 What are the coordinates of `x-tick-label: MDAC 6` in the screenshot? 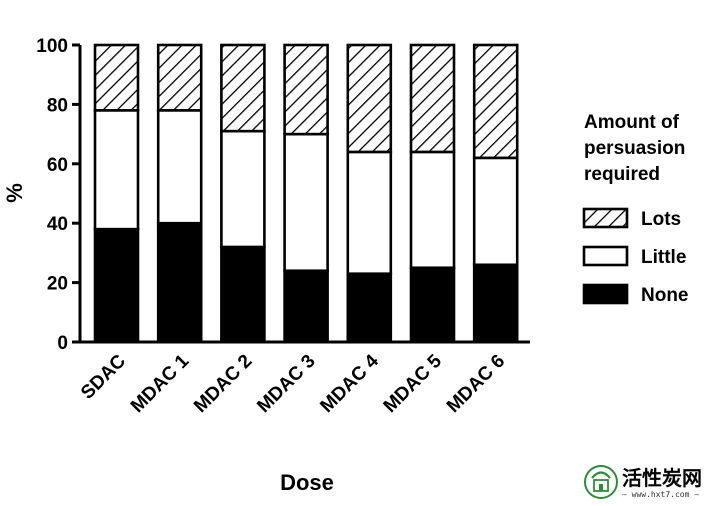 It's located at (476, 384).